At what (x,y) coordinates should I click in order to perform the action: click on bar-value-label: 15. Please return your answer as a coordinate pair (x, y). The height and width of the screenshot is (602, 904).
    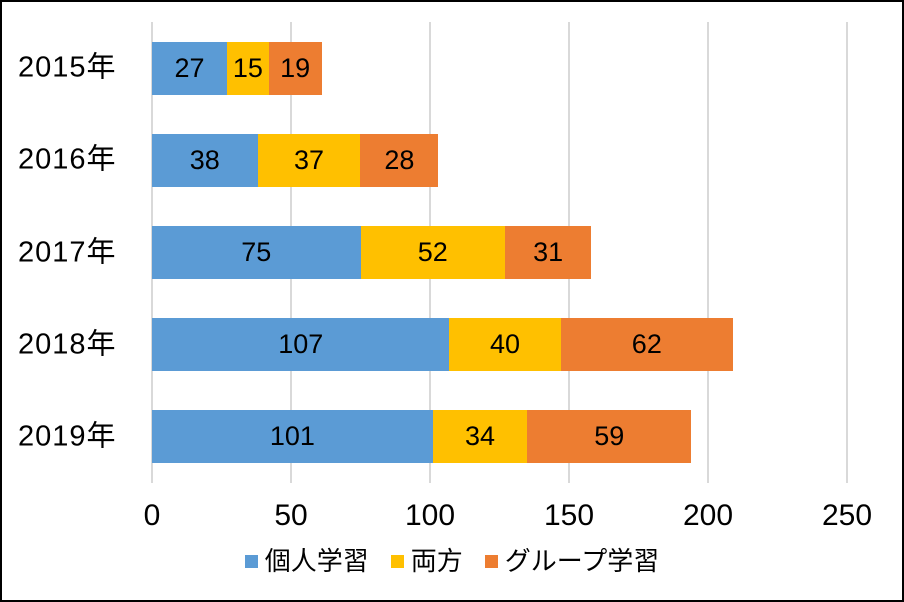
    Looking at the image, I should click on (247, 67).